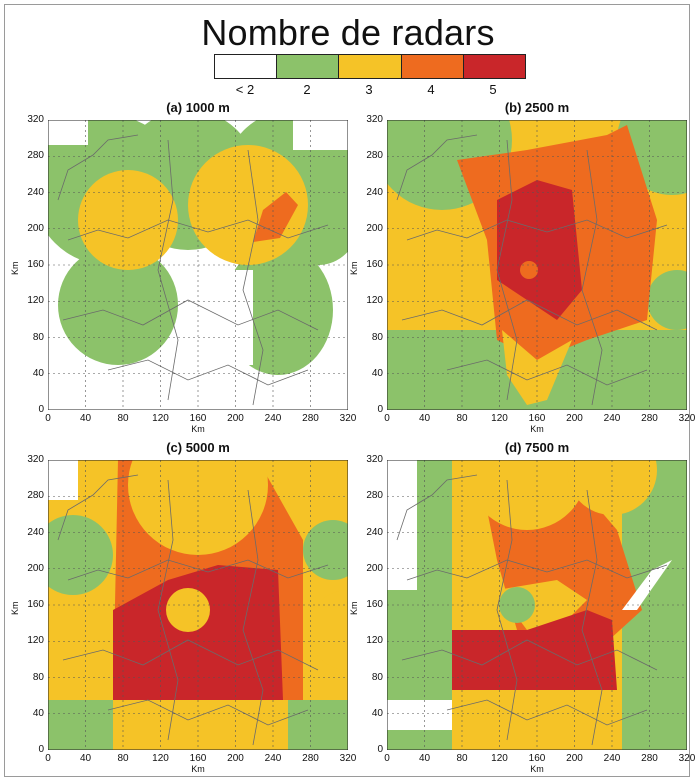 This screenshot has width=696, height=783. What do you see at coordinates (246, 66) in the screenshot?
I see `legend-swatch-lt2` at bounding box center [246, 66].